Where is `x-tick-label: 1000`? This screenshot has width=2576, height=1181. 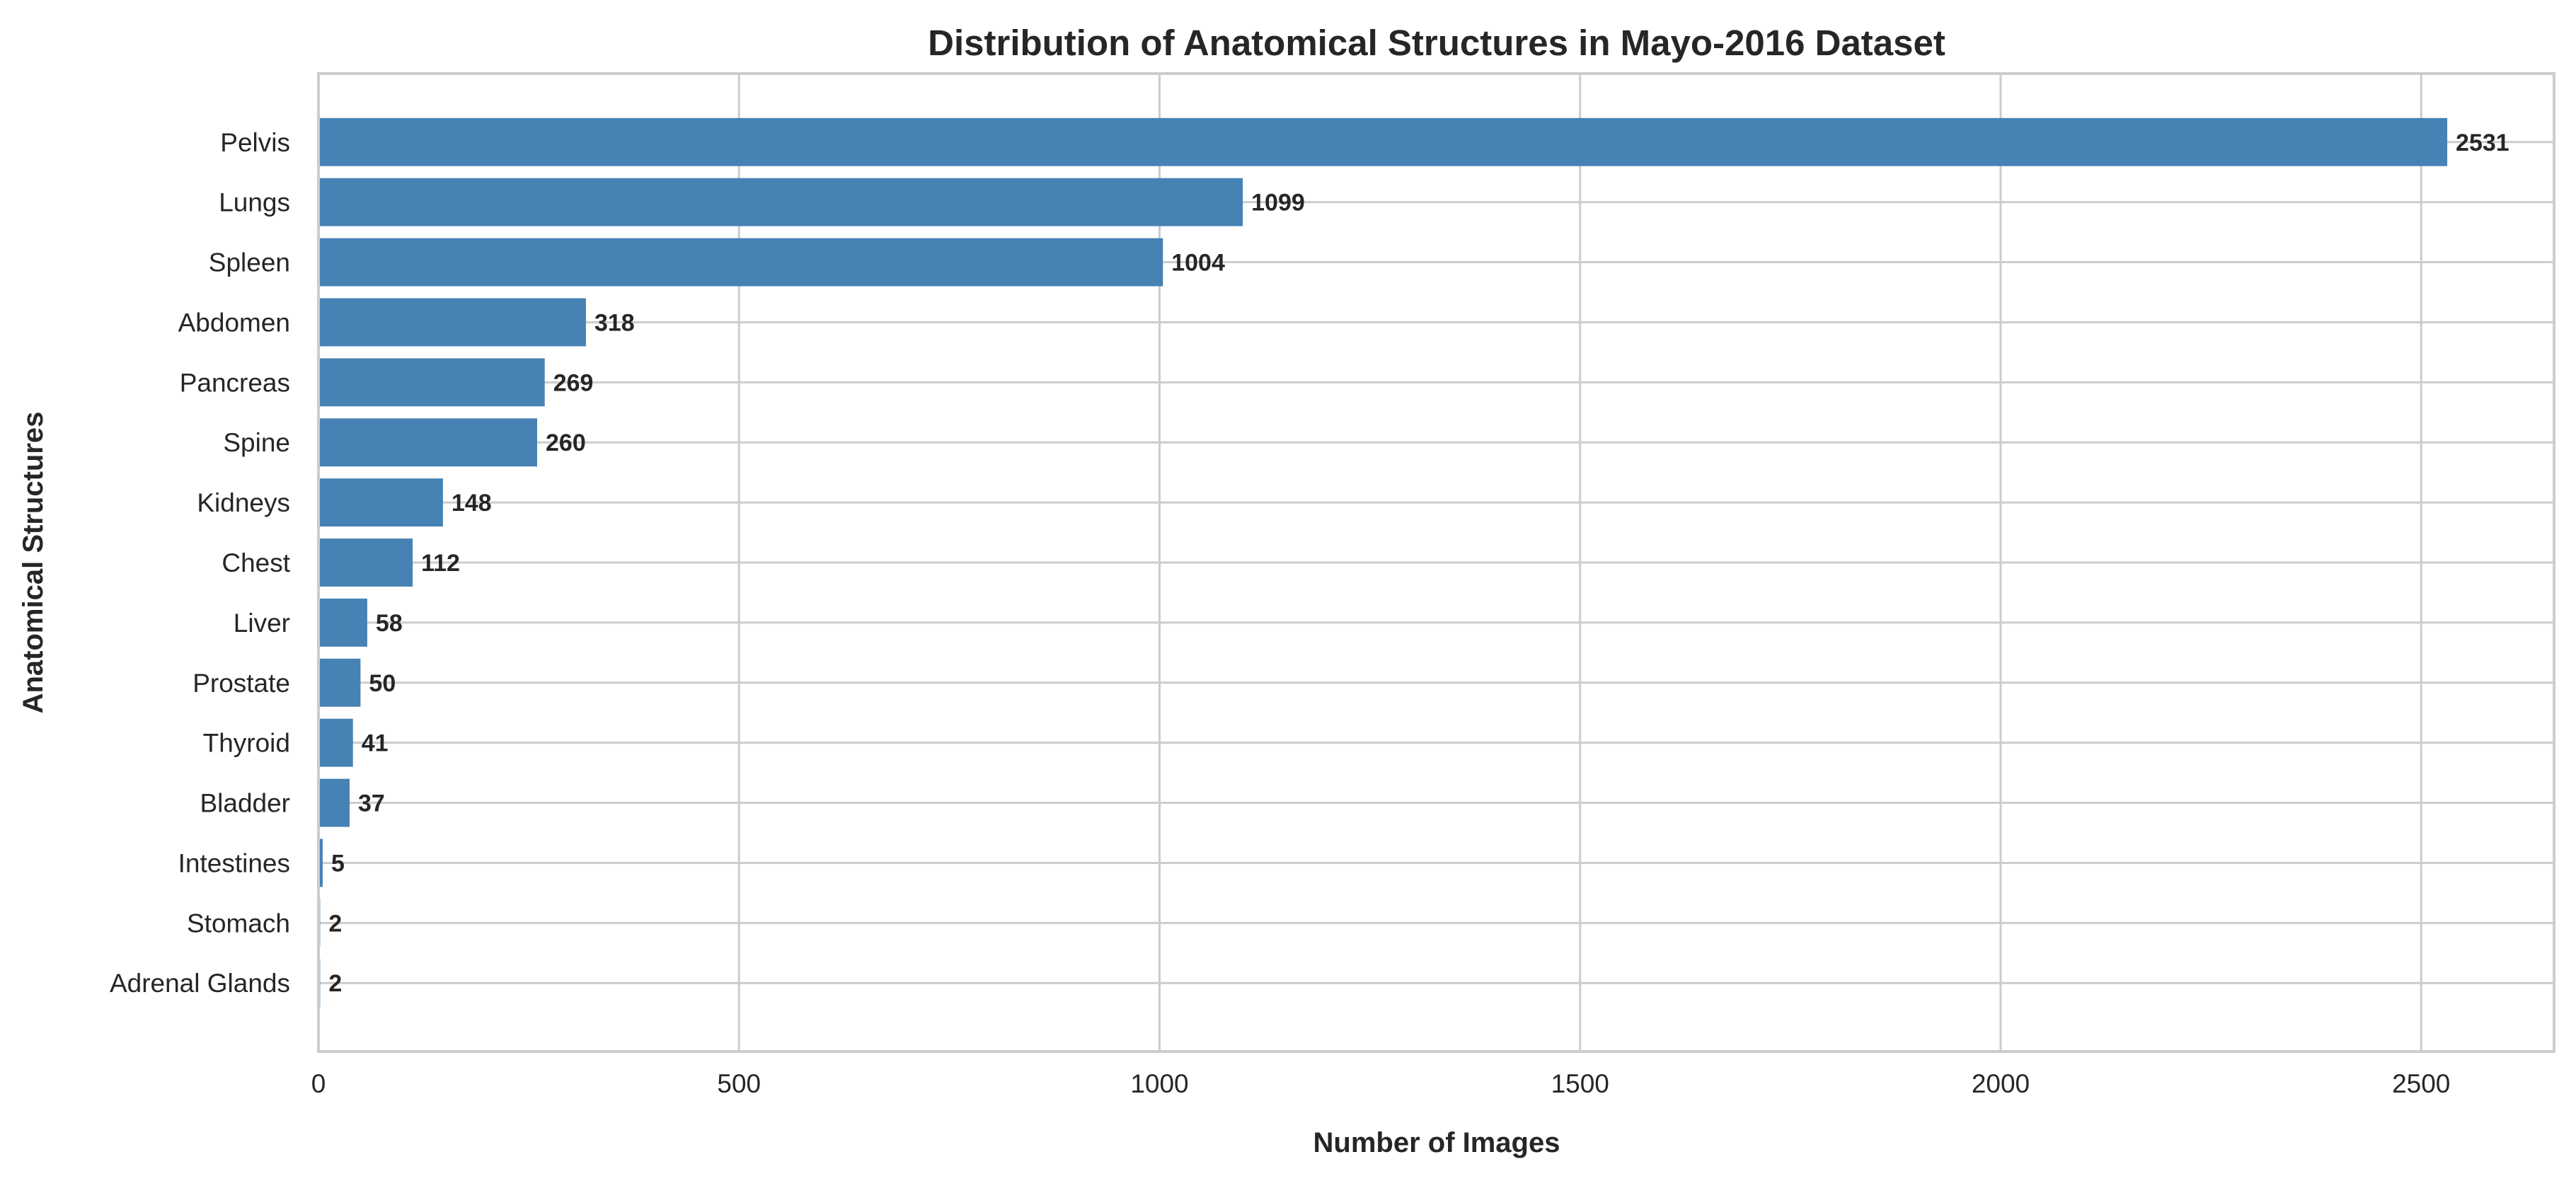
x-tick-label: 1000 is located at coordinates (1159, 1084).